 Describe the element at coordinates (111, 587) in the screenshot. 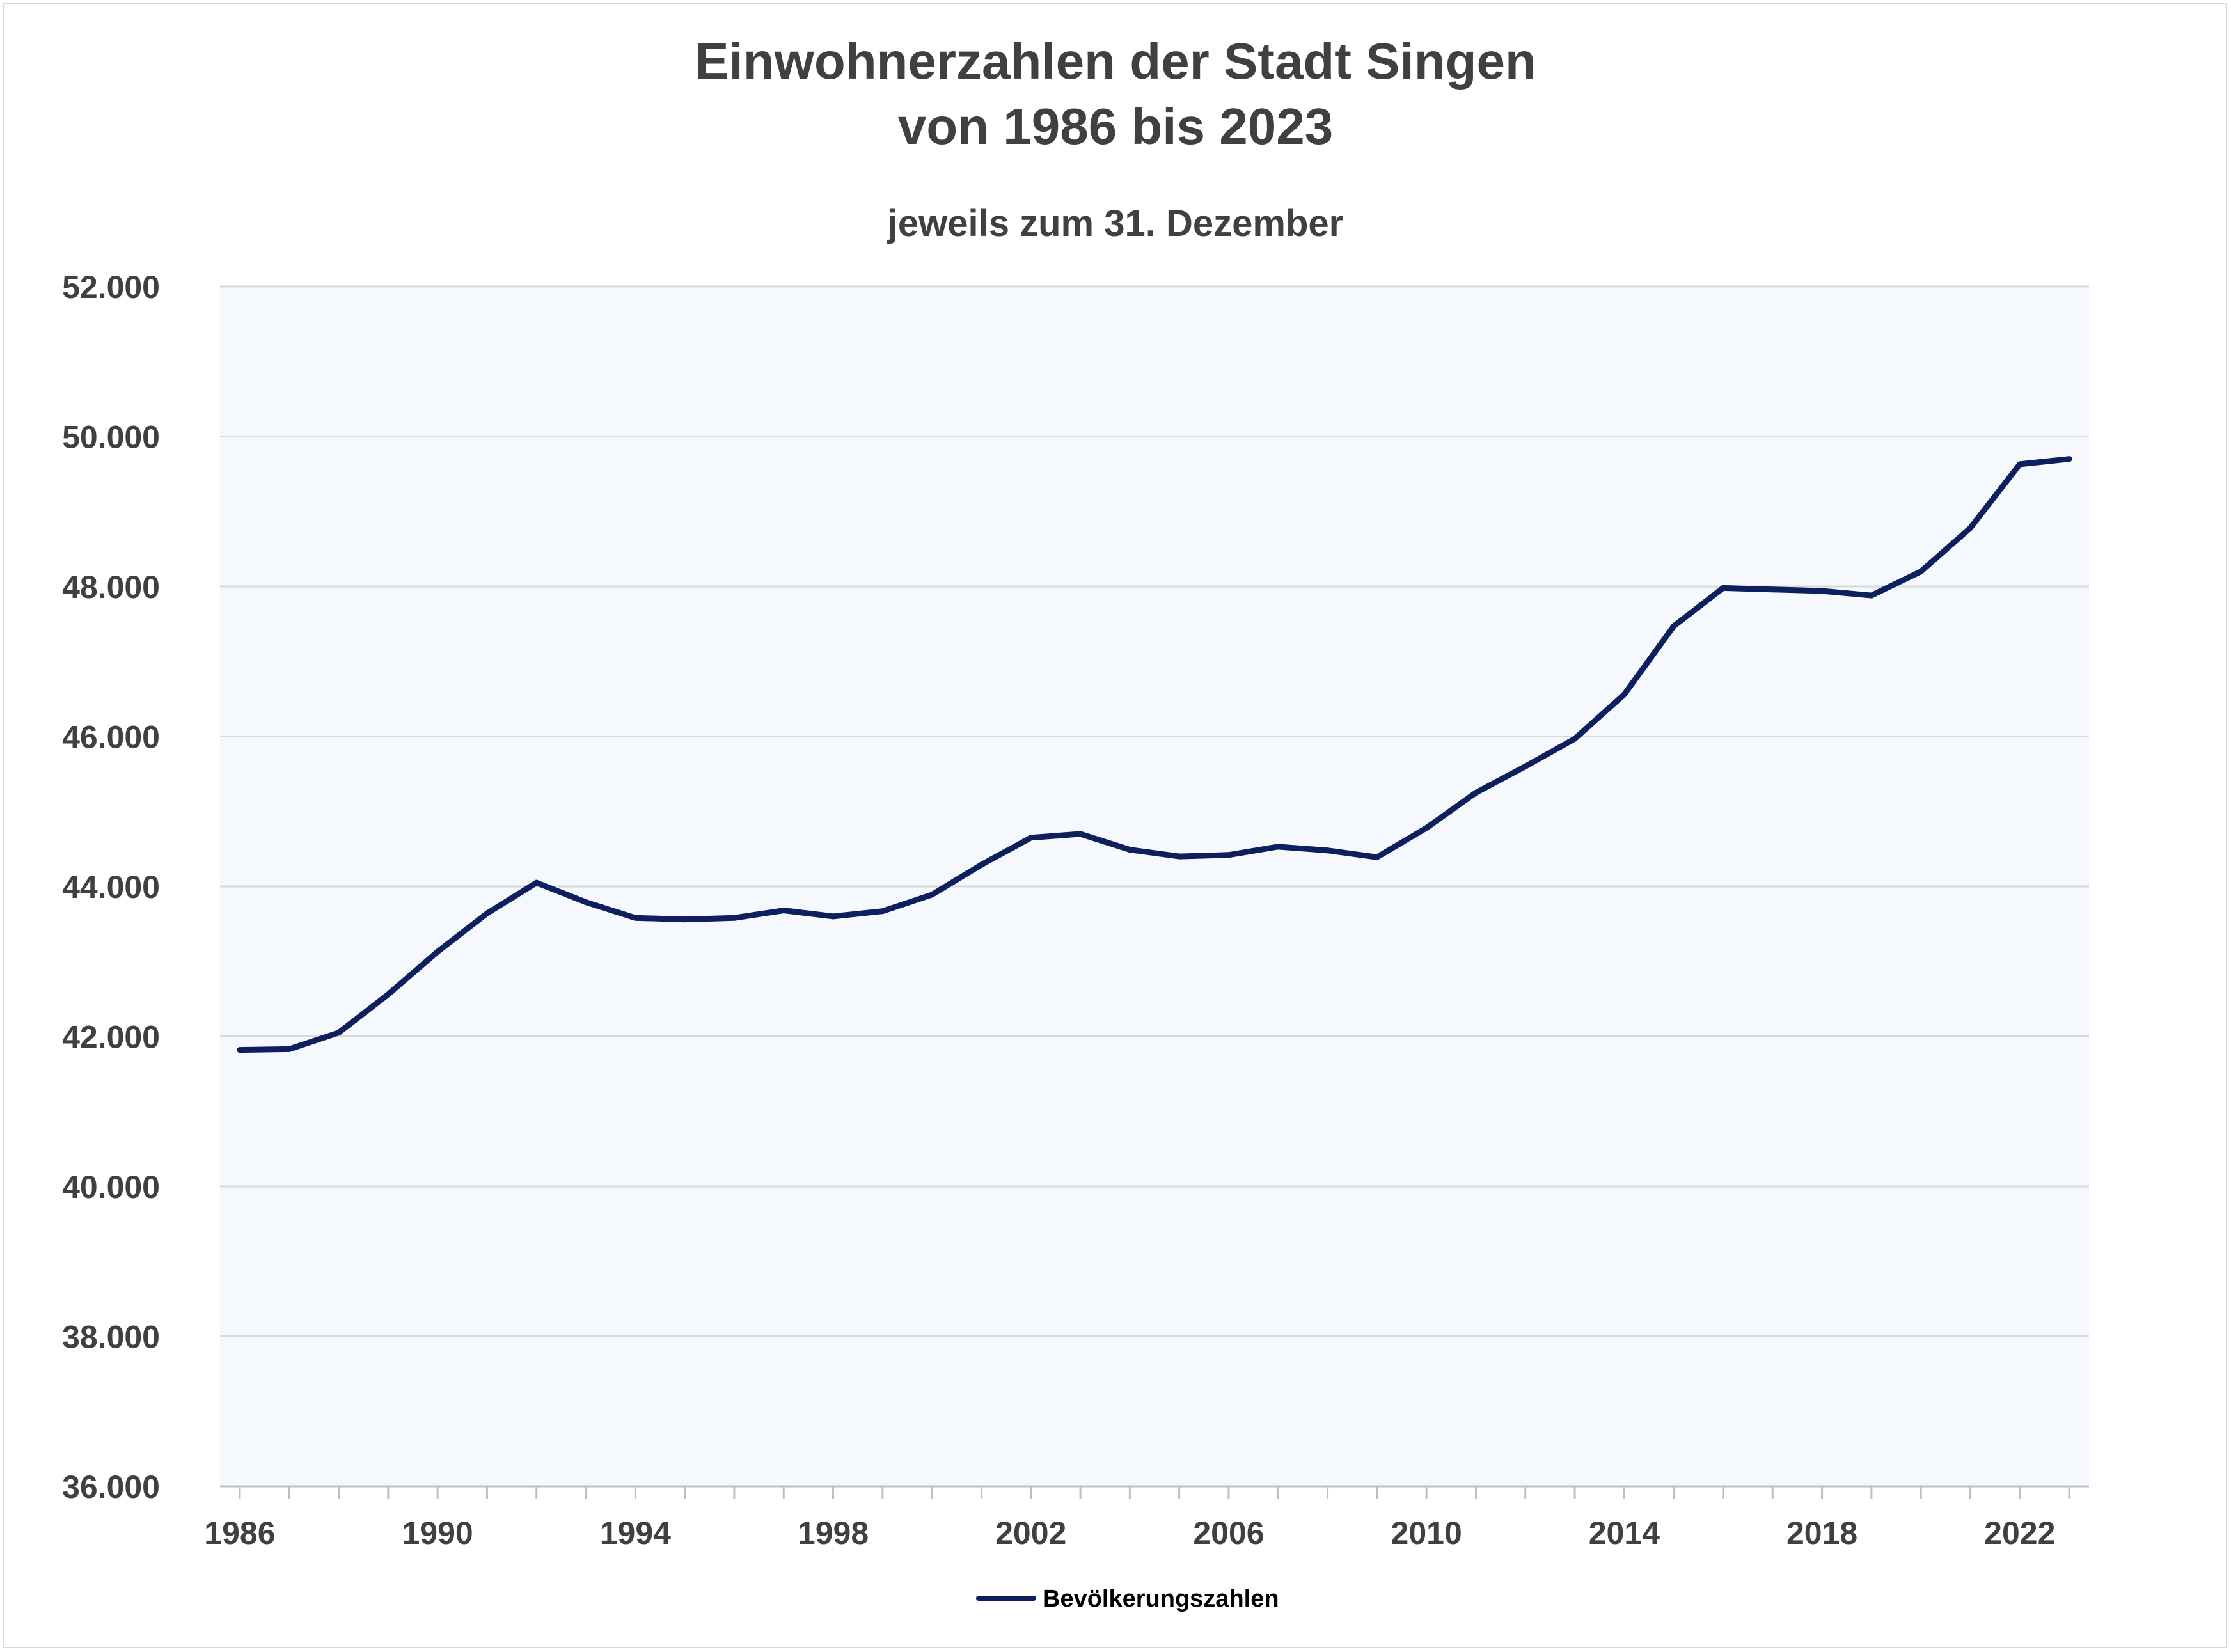

I see `y-tick-label: 48.000` at that location.